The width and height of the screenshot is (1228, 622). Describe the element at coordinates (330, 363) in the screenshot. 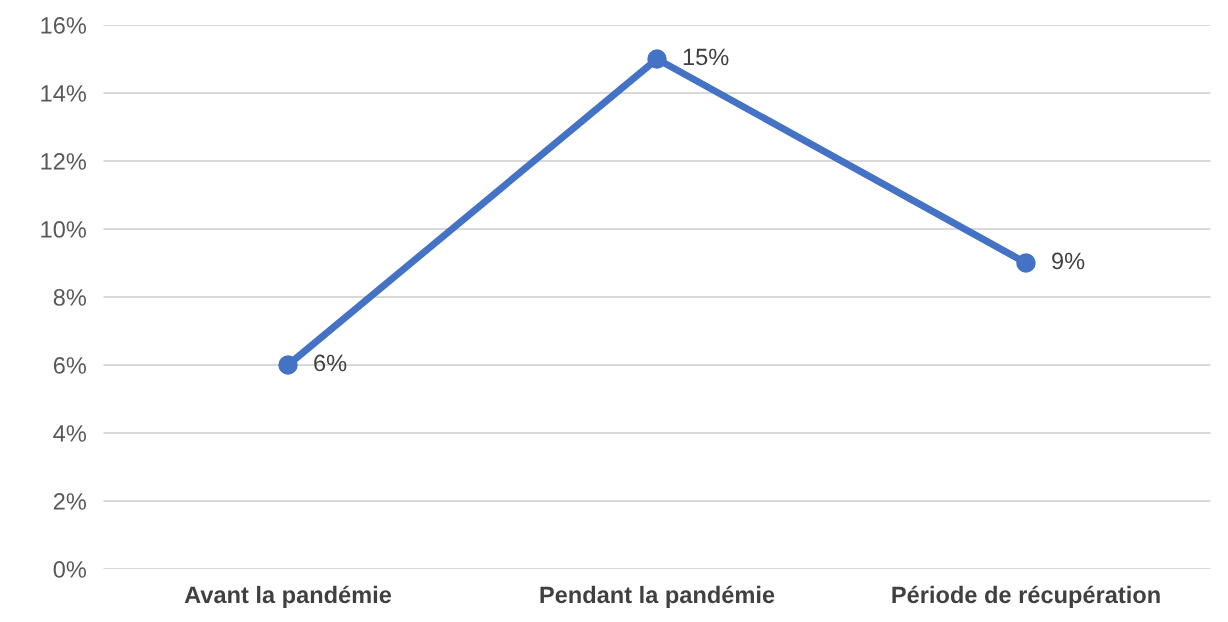

I see `data-label: 6%` at that location.